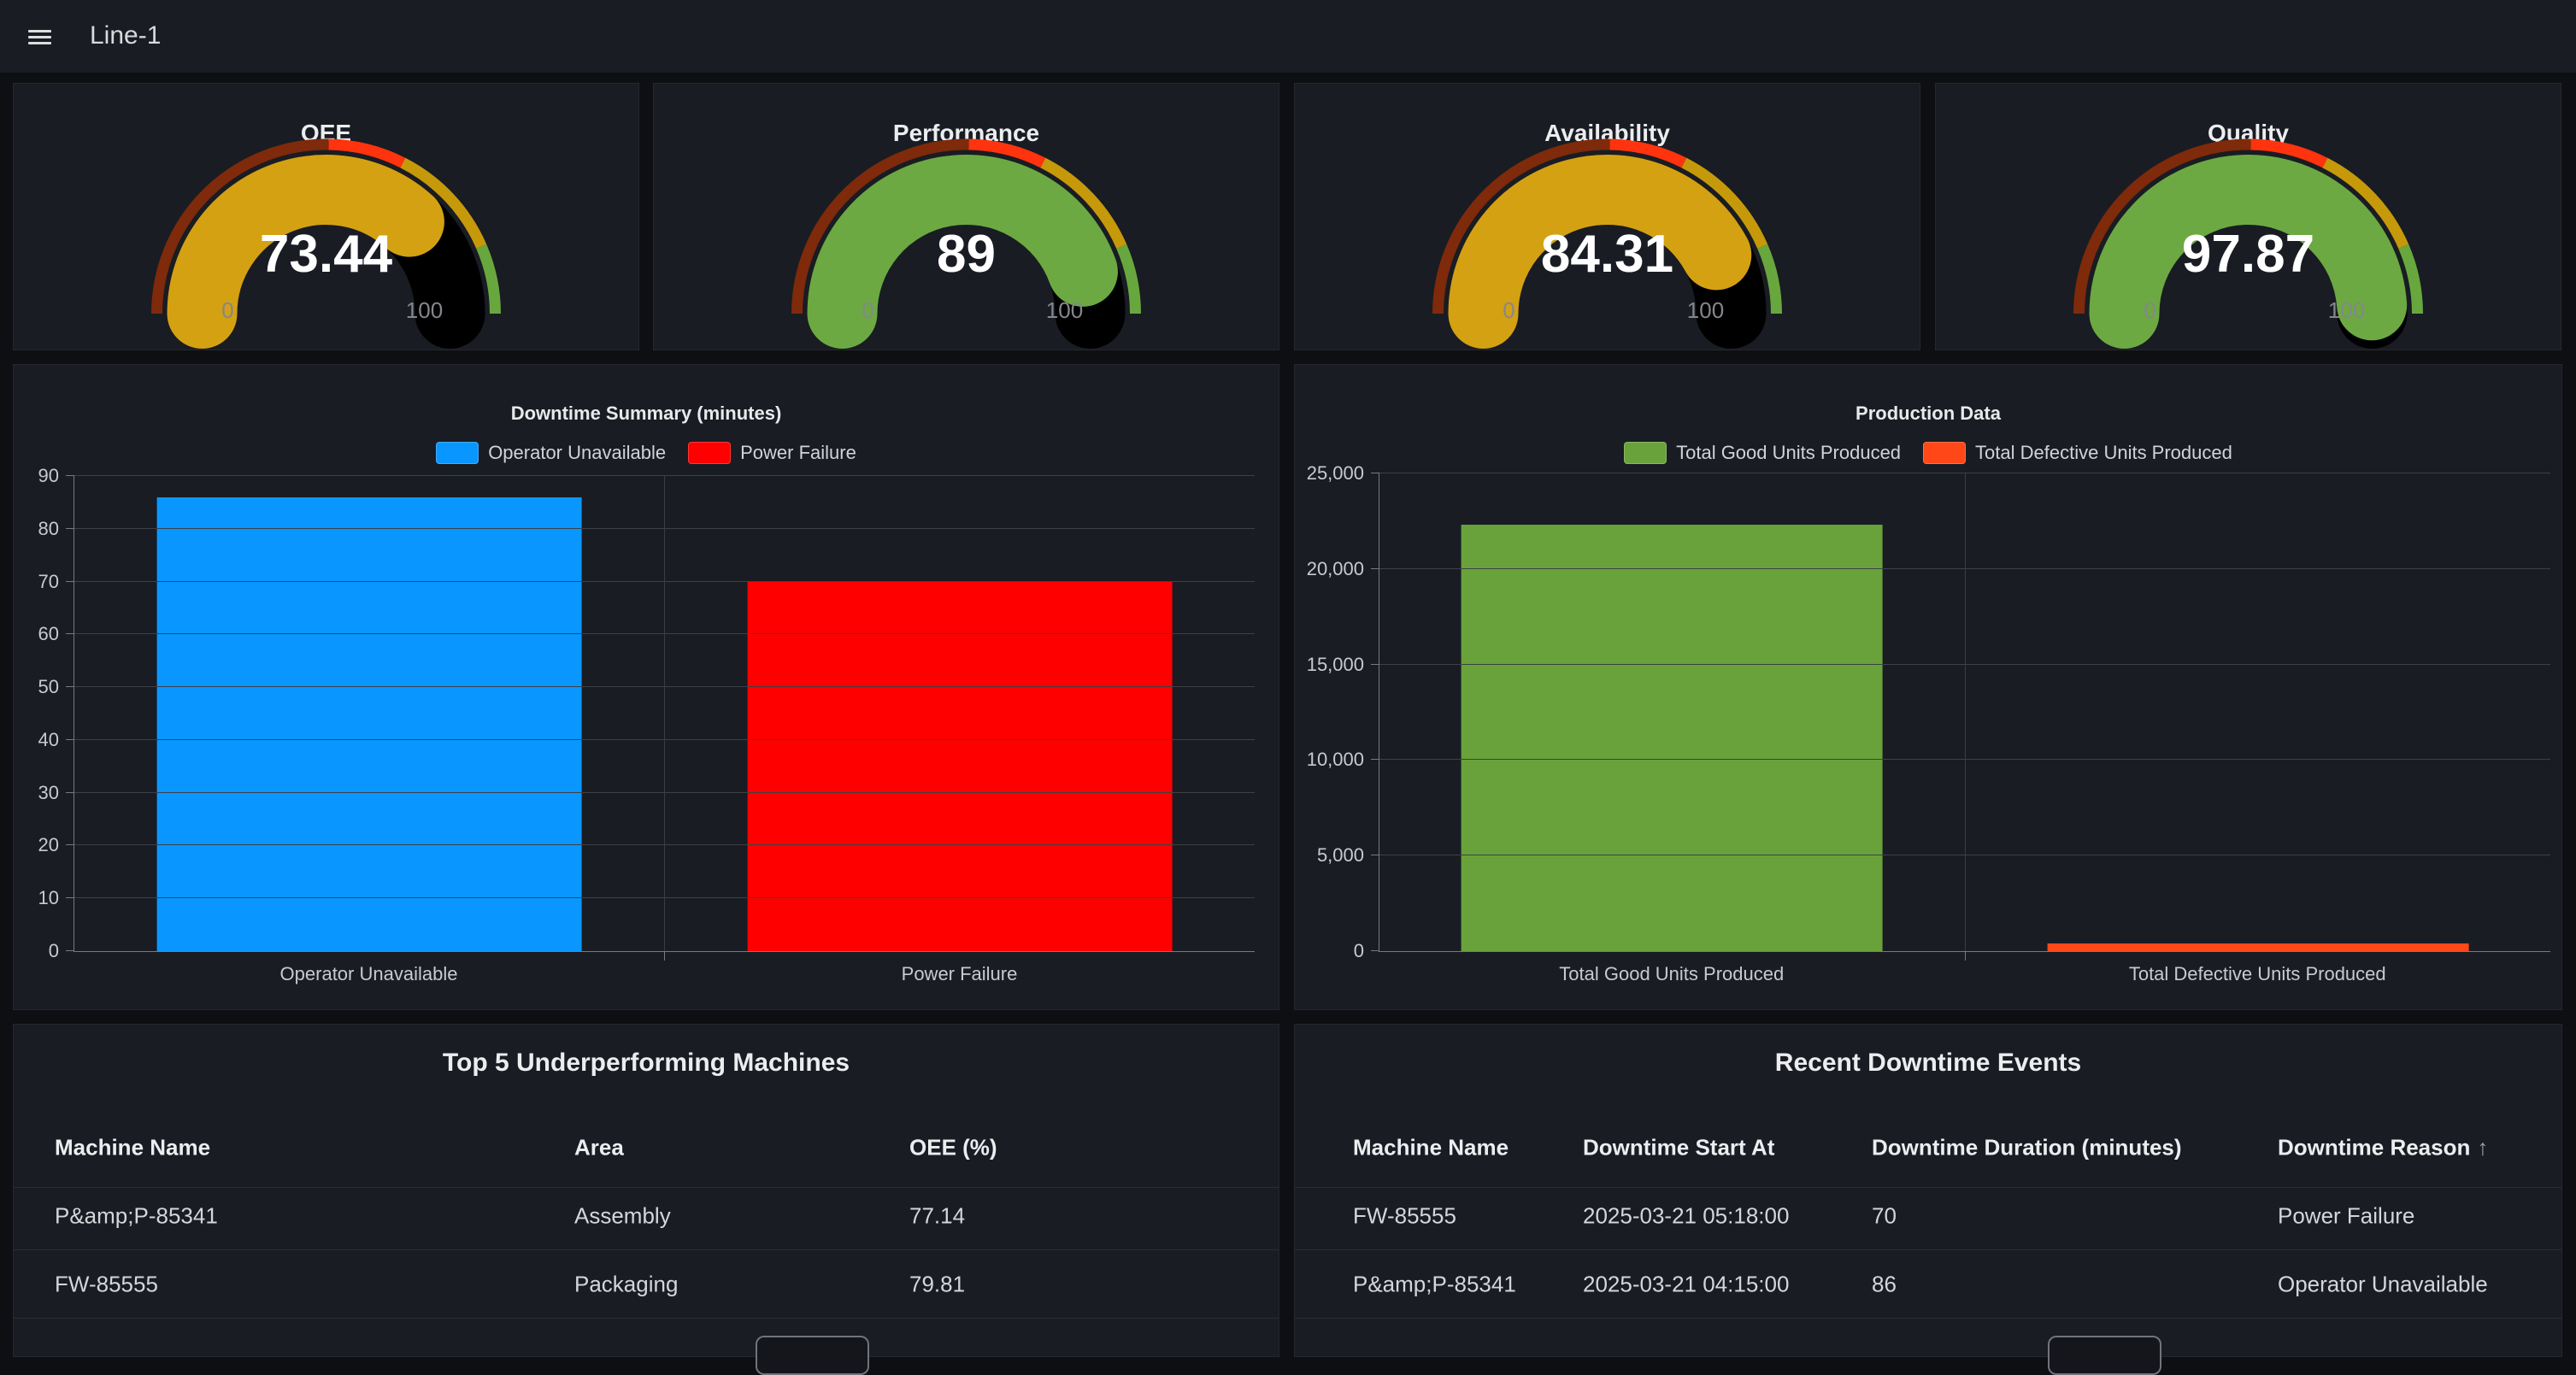 Image resolution: width=2576 pixels, height=1375 pixels. Describe the element at coordinates (326, 255) in the screenshot. I see `gauge-value: 73.44` at that location.